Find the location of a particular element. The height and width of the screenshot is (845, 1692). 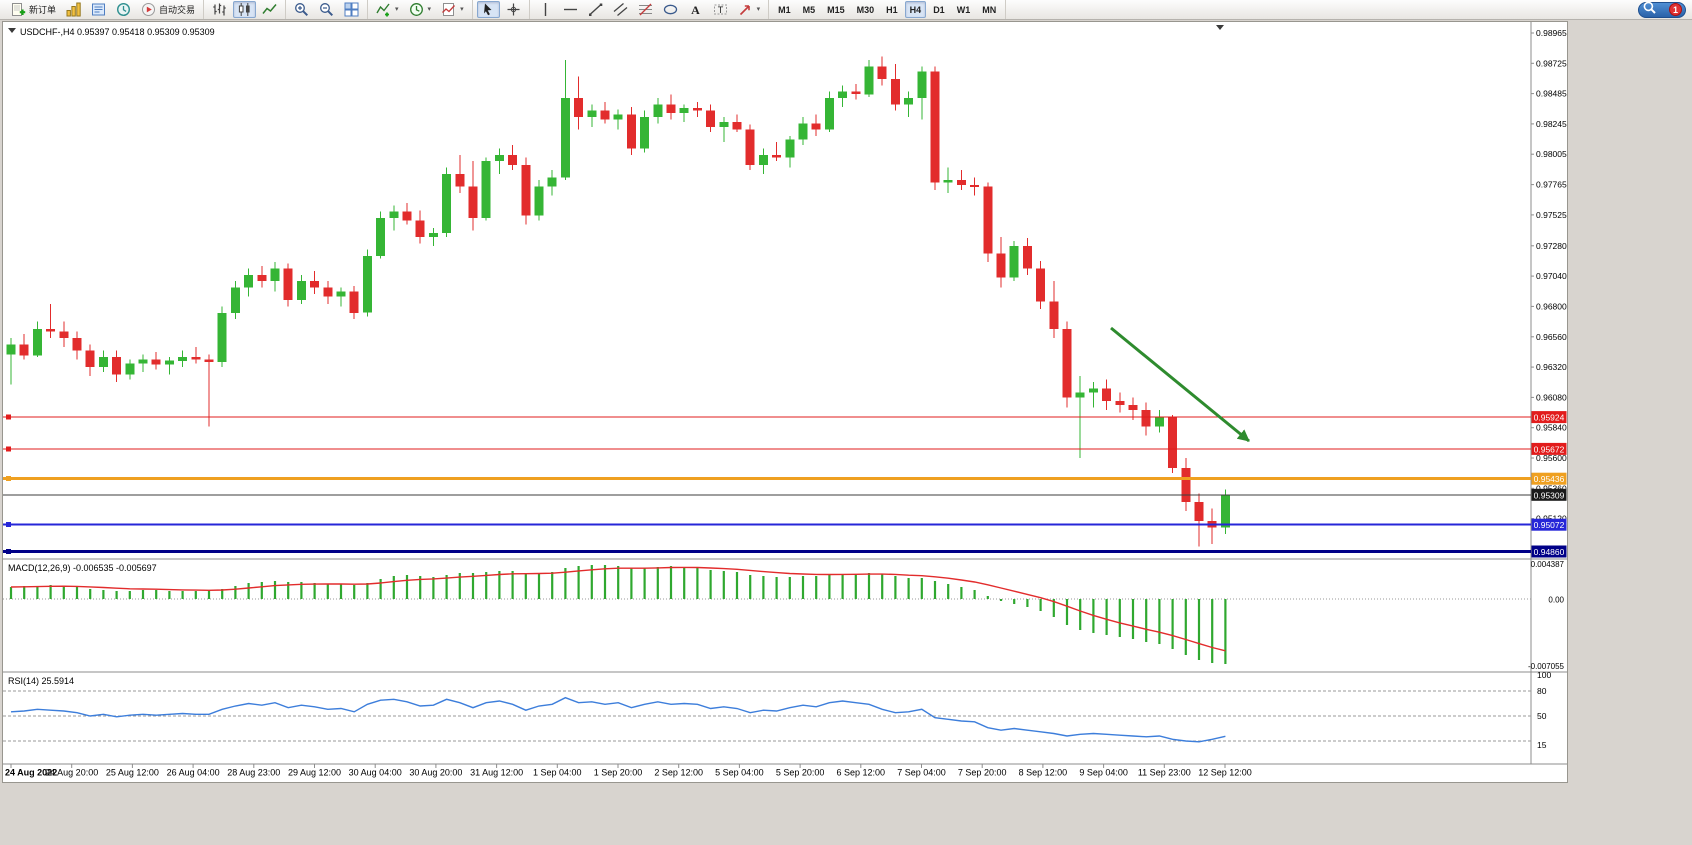

trade-group: 新订单 自动交易 is located at coordinates (104, 9).